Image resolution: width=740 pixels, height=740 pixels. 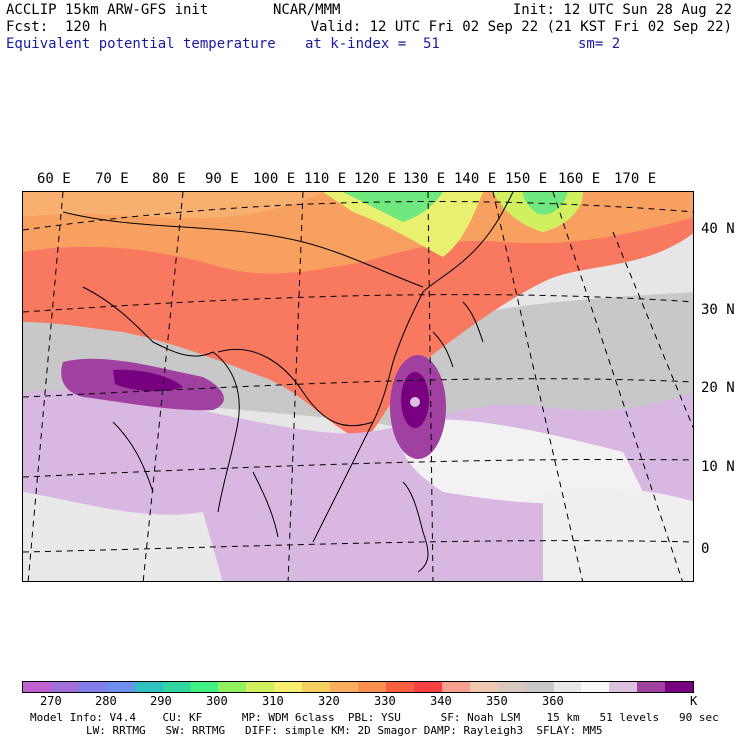 What do you see at coordinates (57, 27) in the screenshot?
I see `forecast-hour: Fcst: 120 h` at bounding box center [57, 27].